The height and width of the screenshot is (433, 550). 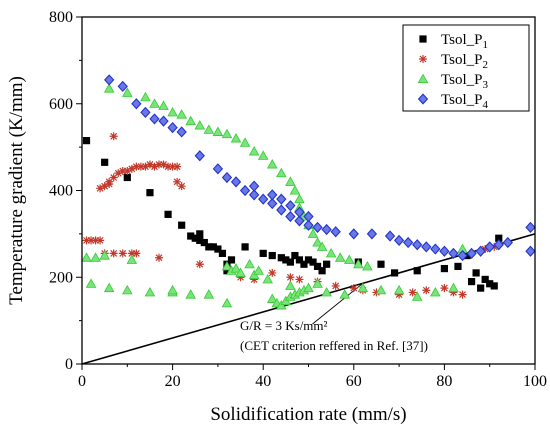 What do you see at coordinates (354, 381) in the screenshot?
I see `x-tick-label: 60` at bounding box center [354, 381].